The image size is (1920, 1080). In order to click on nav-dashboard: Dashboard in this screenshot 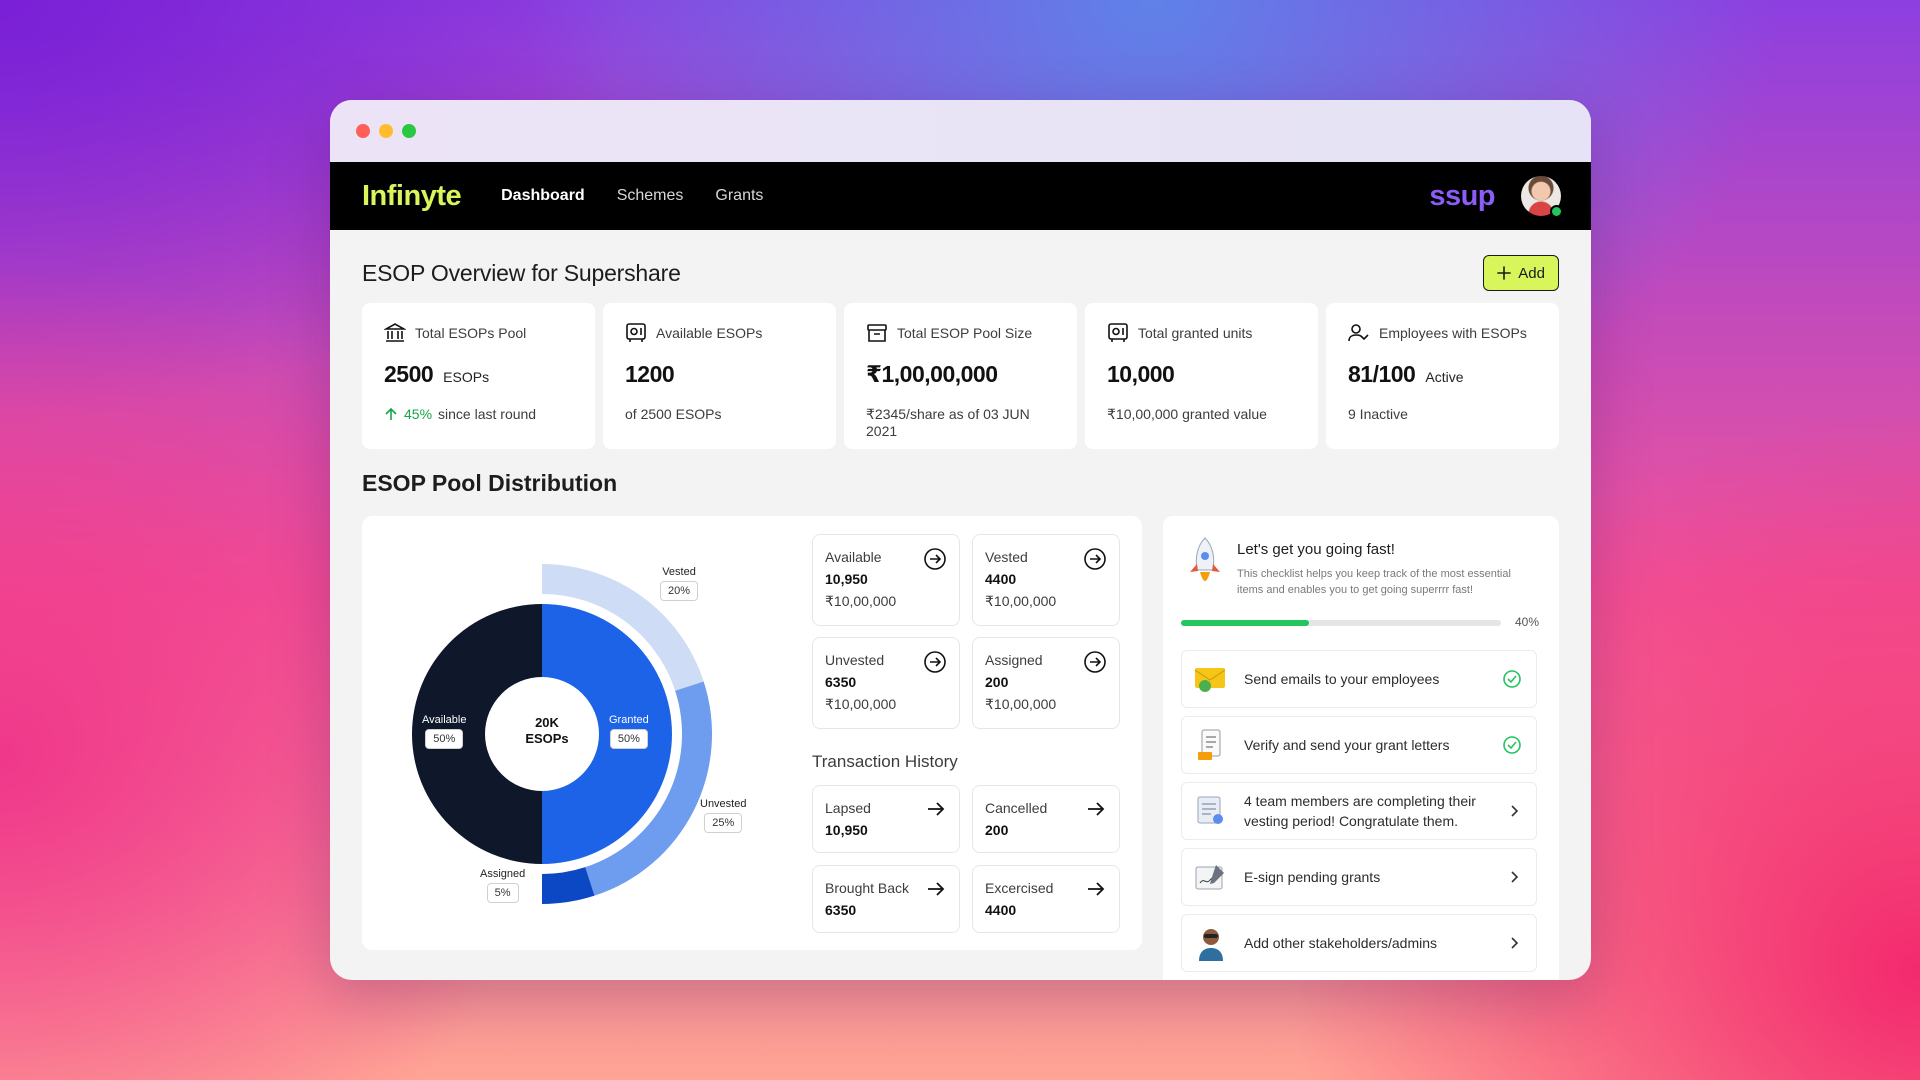, I will do `click(543, 195)`.